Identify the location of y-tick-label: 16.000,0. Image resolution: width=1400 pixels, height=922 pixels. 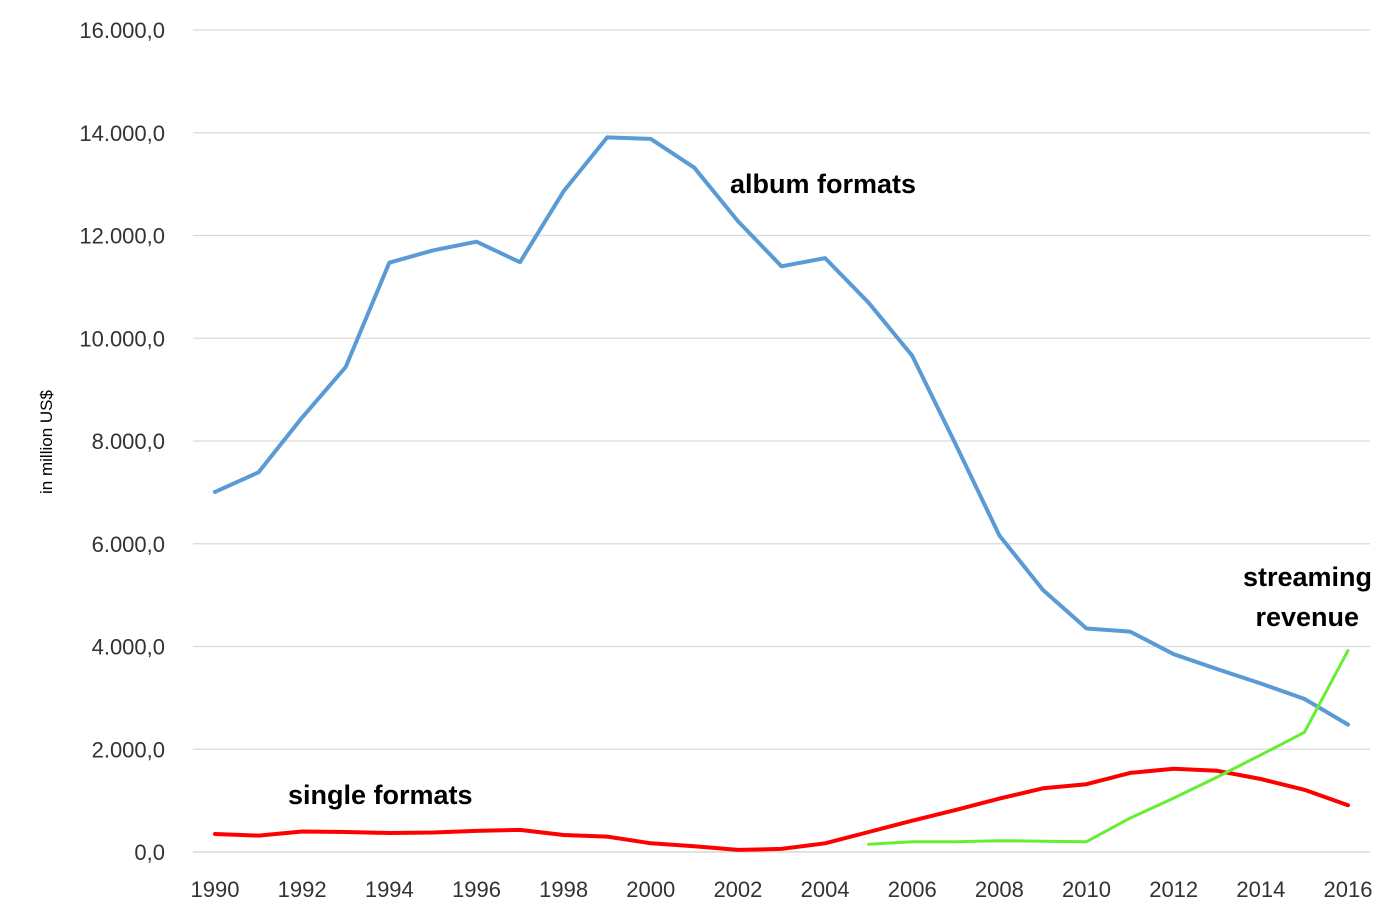
(122, 30).